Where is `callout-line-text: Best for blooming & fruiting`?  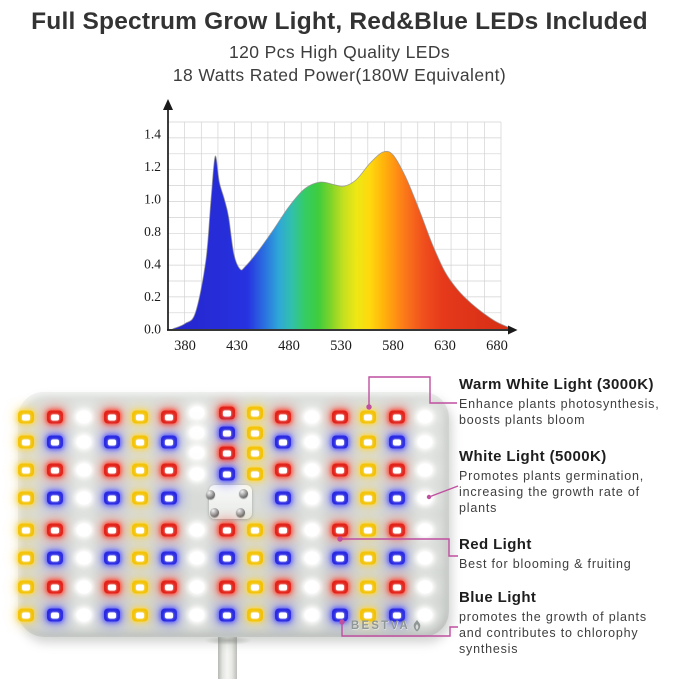 callout-line-text: Best for blooming & fruiting is located at coordinates (545, 564).